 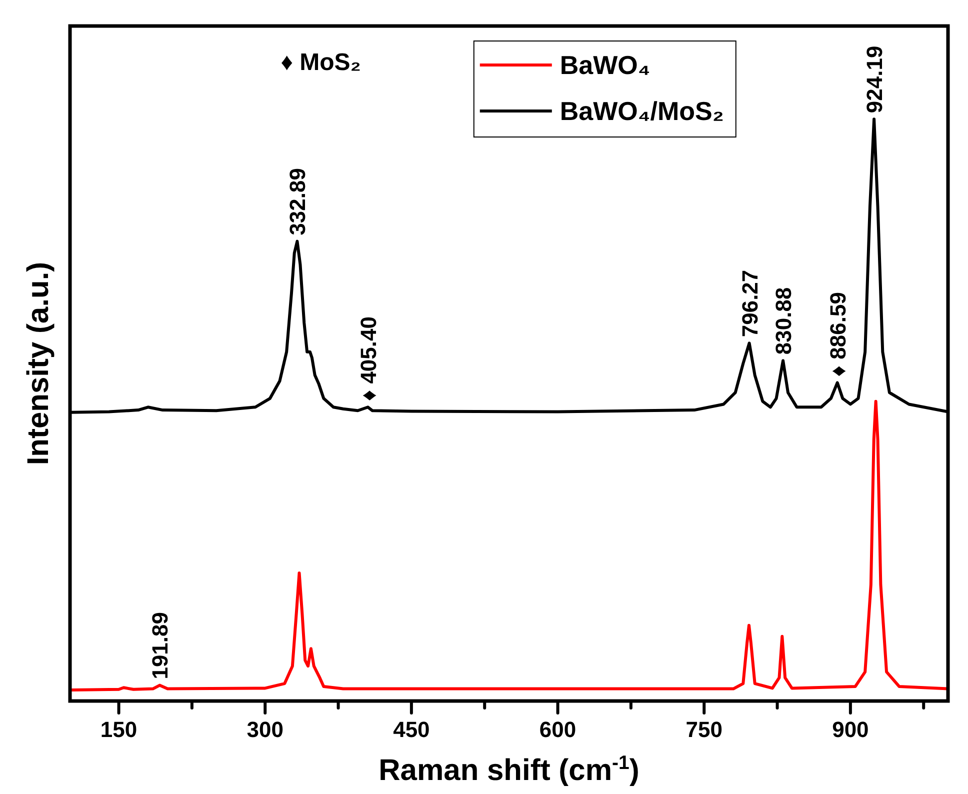 What do you see at coordinates (320, 62) in the screenshot?
I see `text: ♦ MoS₂` at bounding box center [320, 62].